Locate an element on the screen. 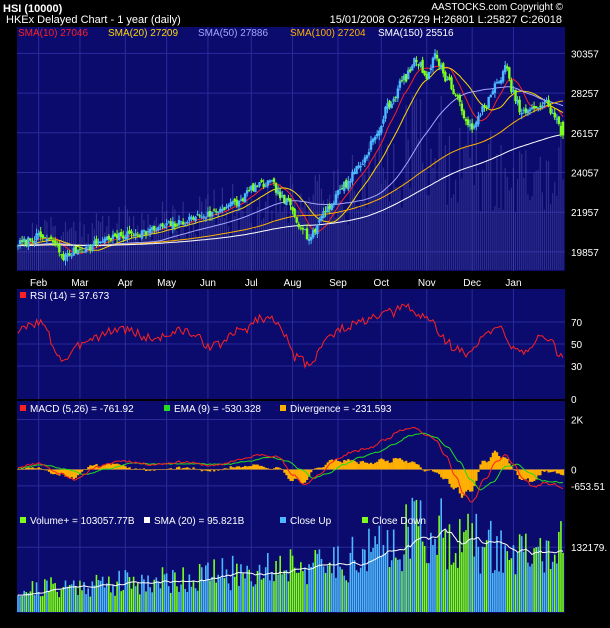  volume-sma-path is located at coordinates (290, 562).